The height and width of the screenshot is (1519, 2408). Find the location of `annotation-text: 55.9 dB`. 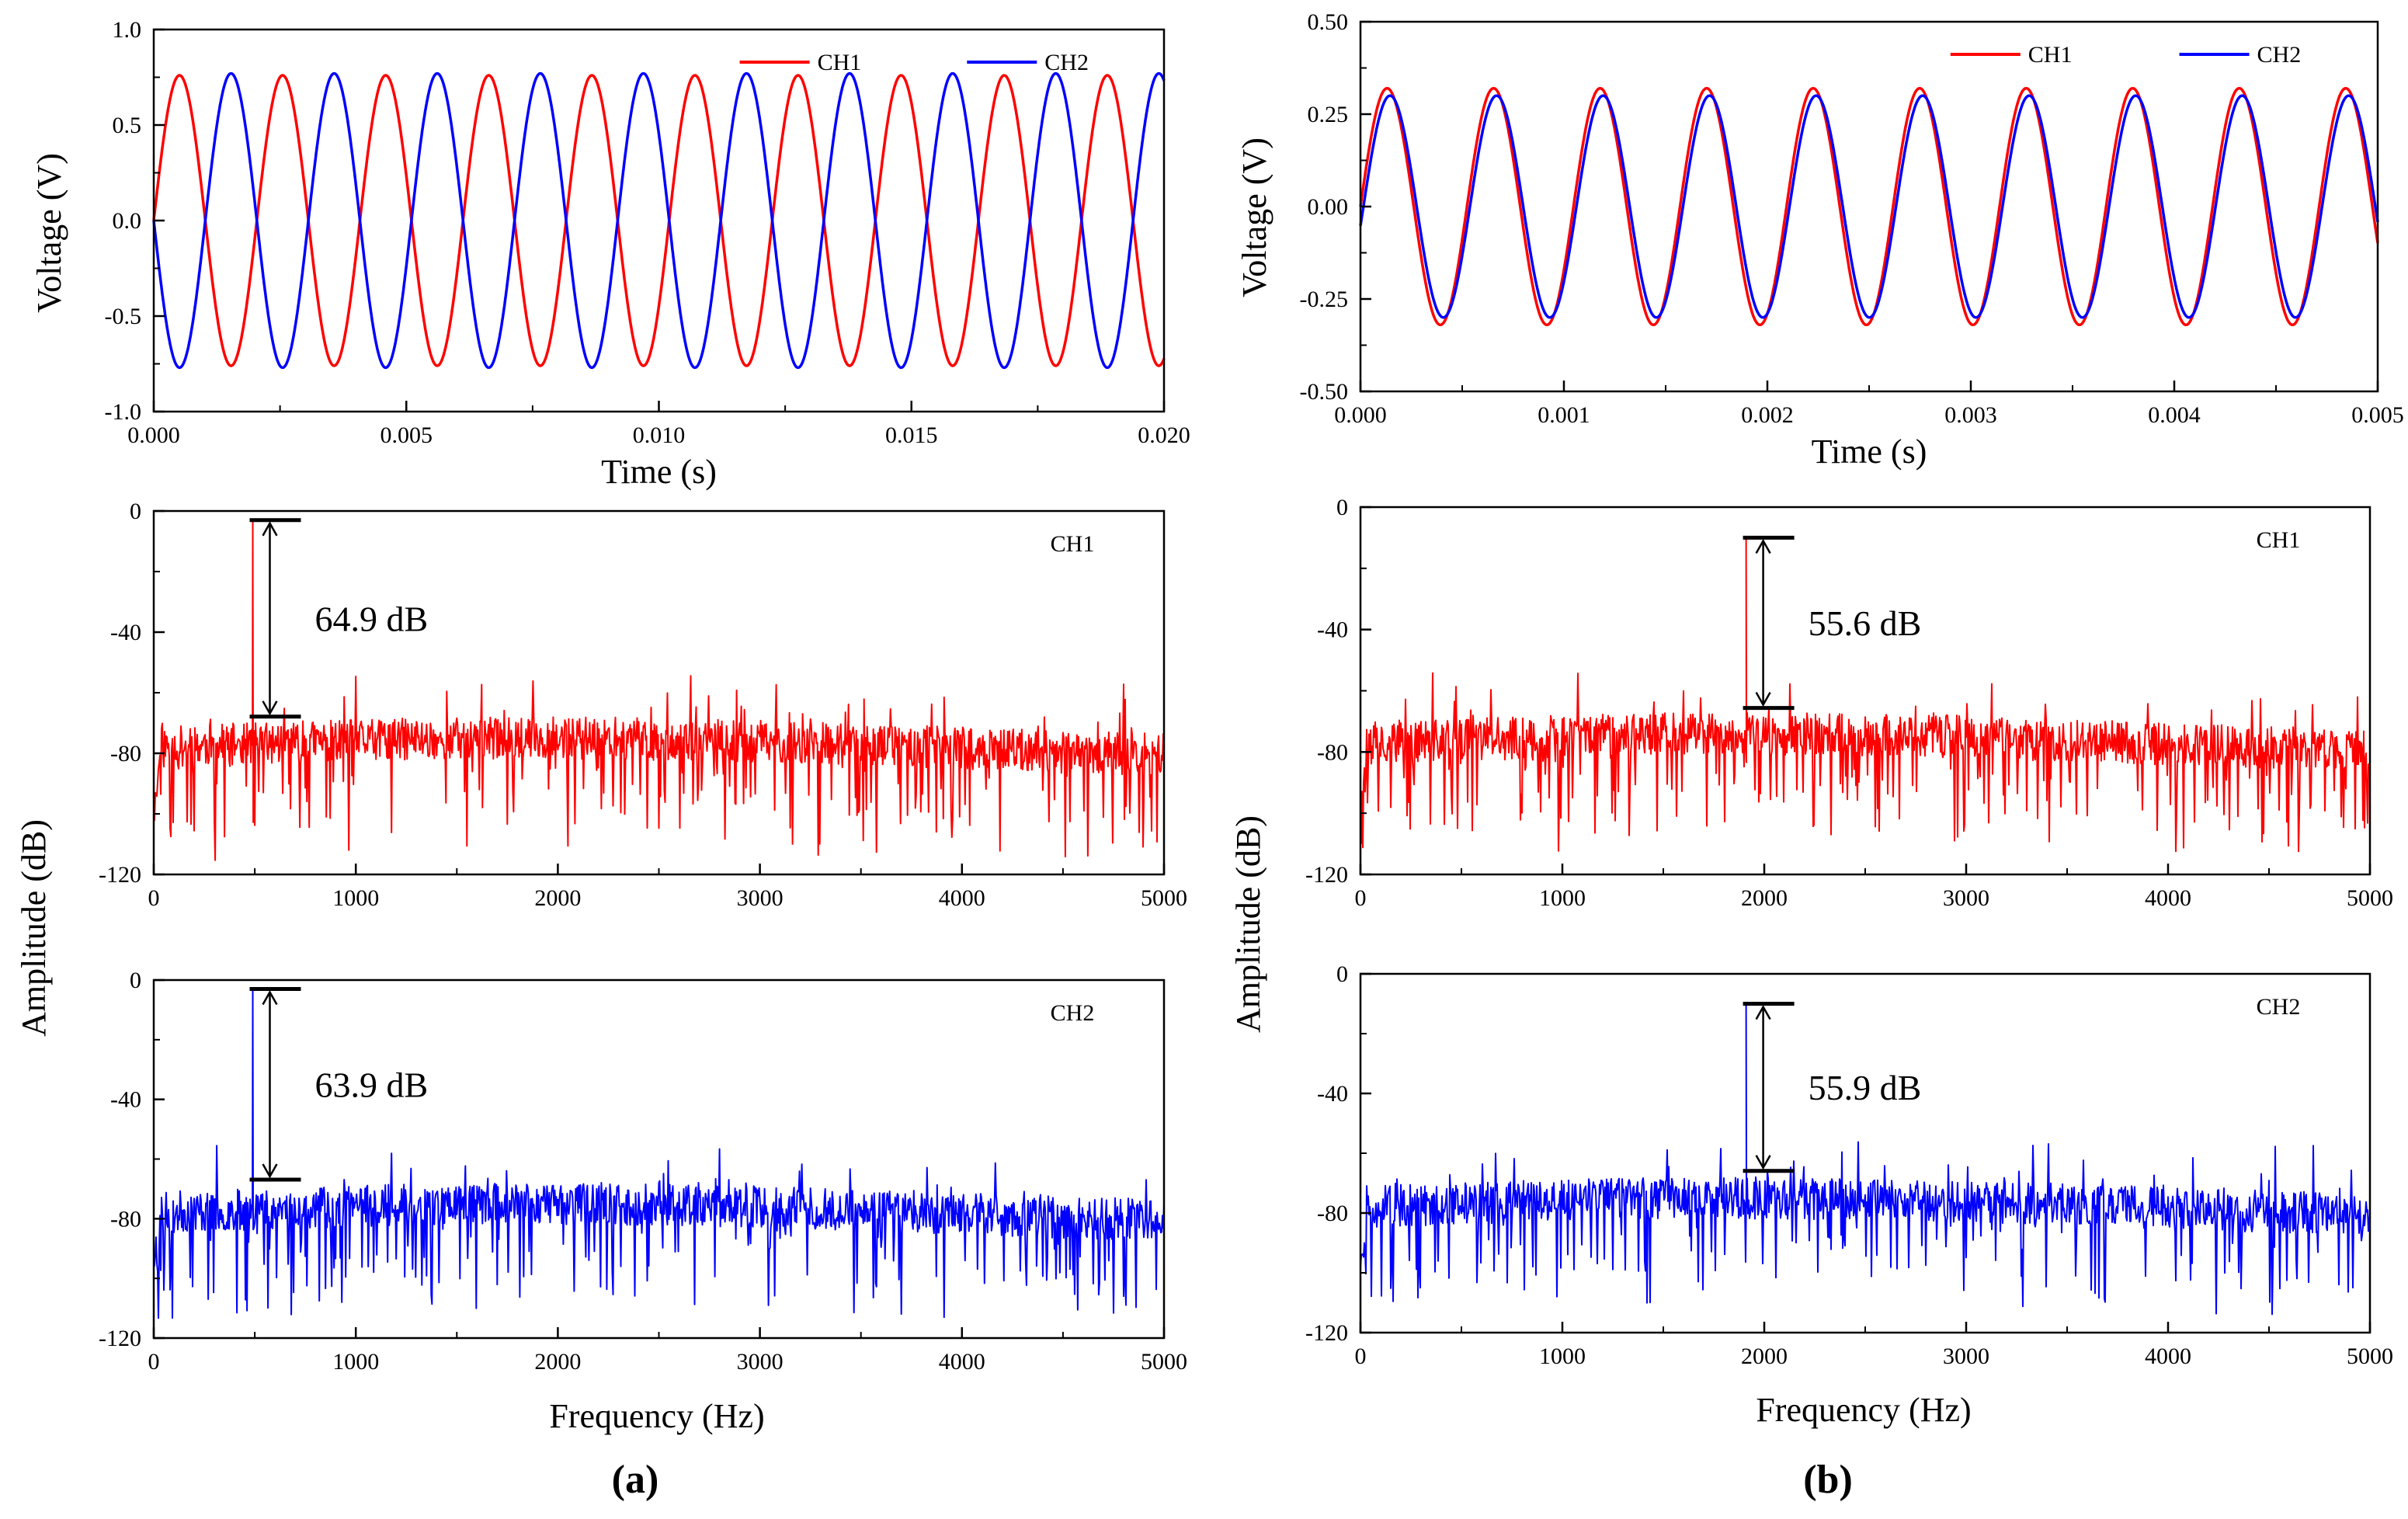

annotation-text: 55.9 dB is located at coordinates (1865, 1087).